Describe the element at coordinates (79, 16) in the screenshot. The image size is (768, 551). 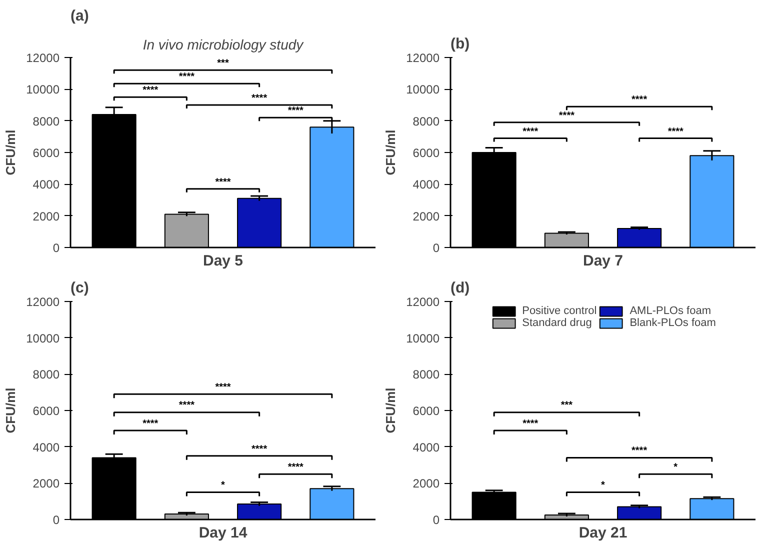
I see `chart-title: (a)` at that location.